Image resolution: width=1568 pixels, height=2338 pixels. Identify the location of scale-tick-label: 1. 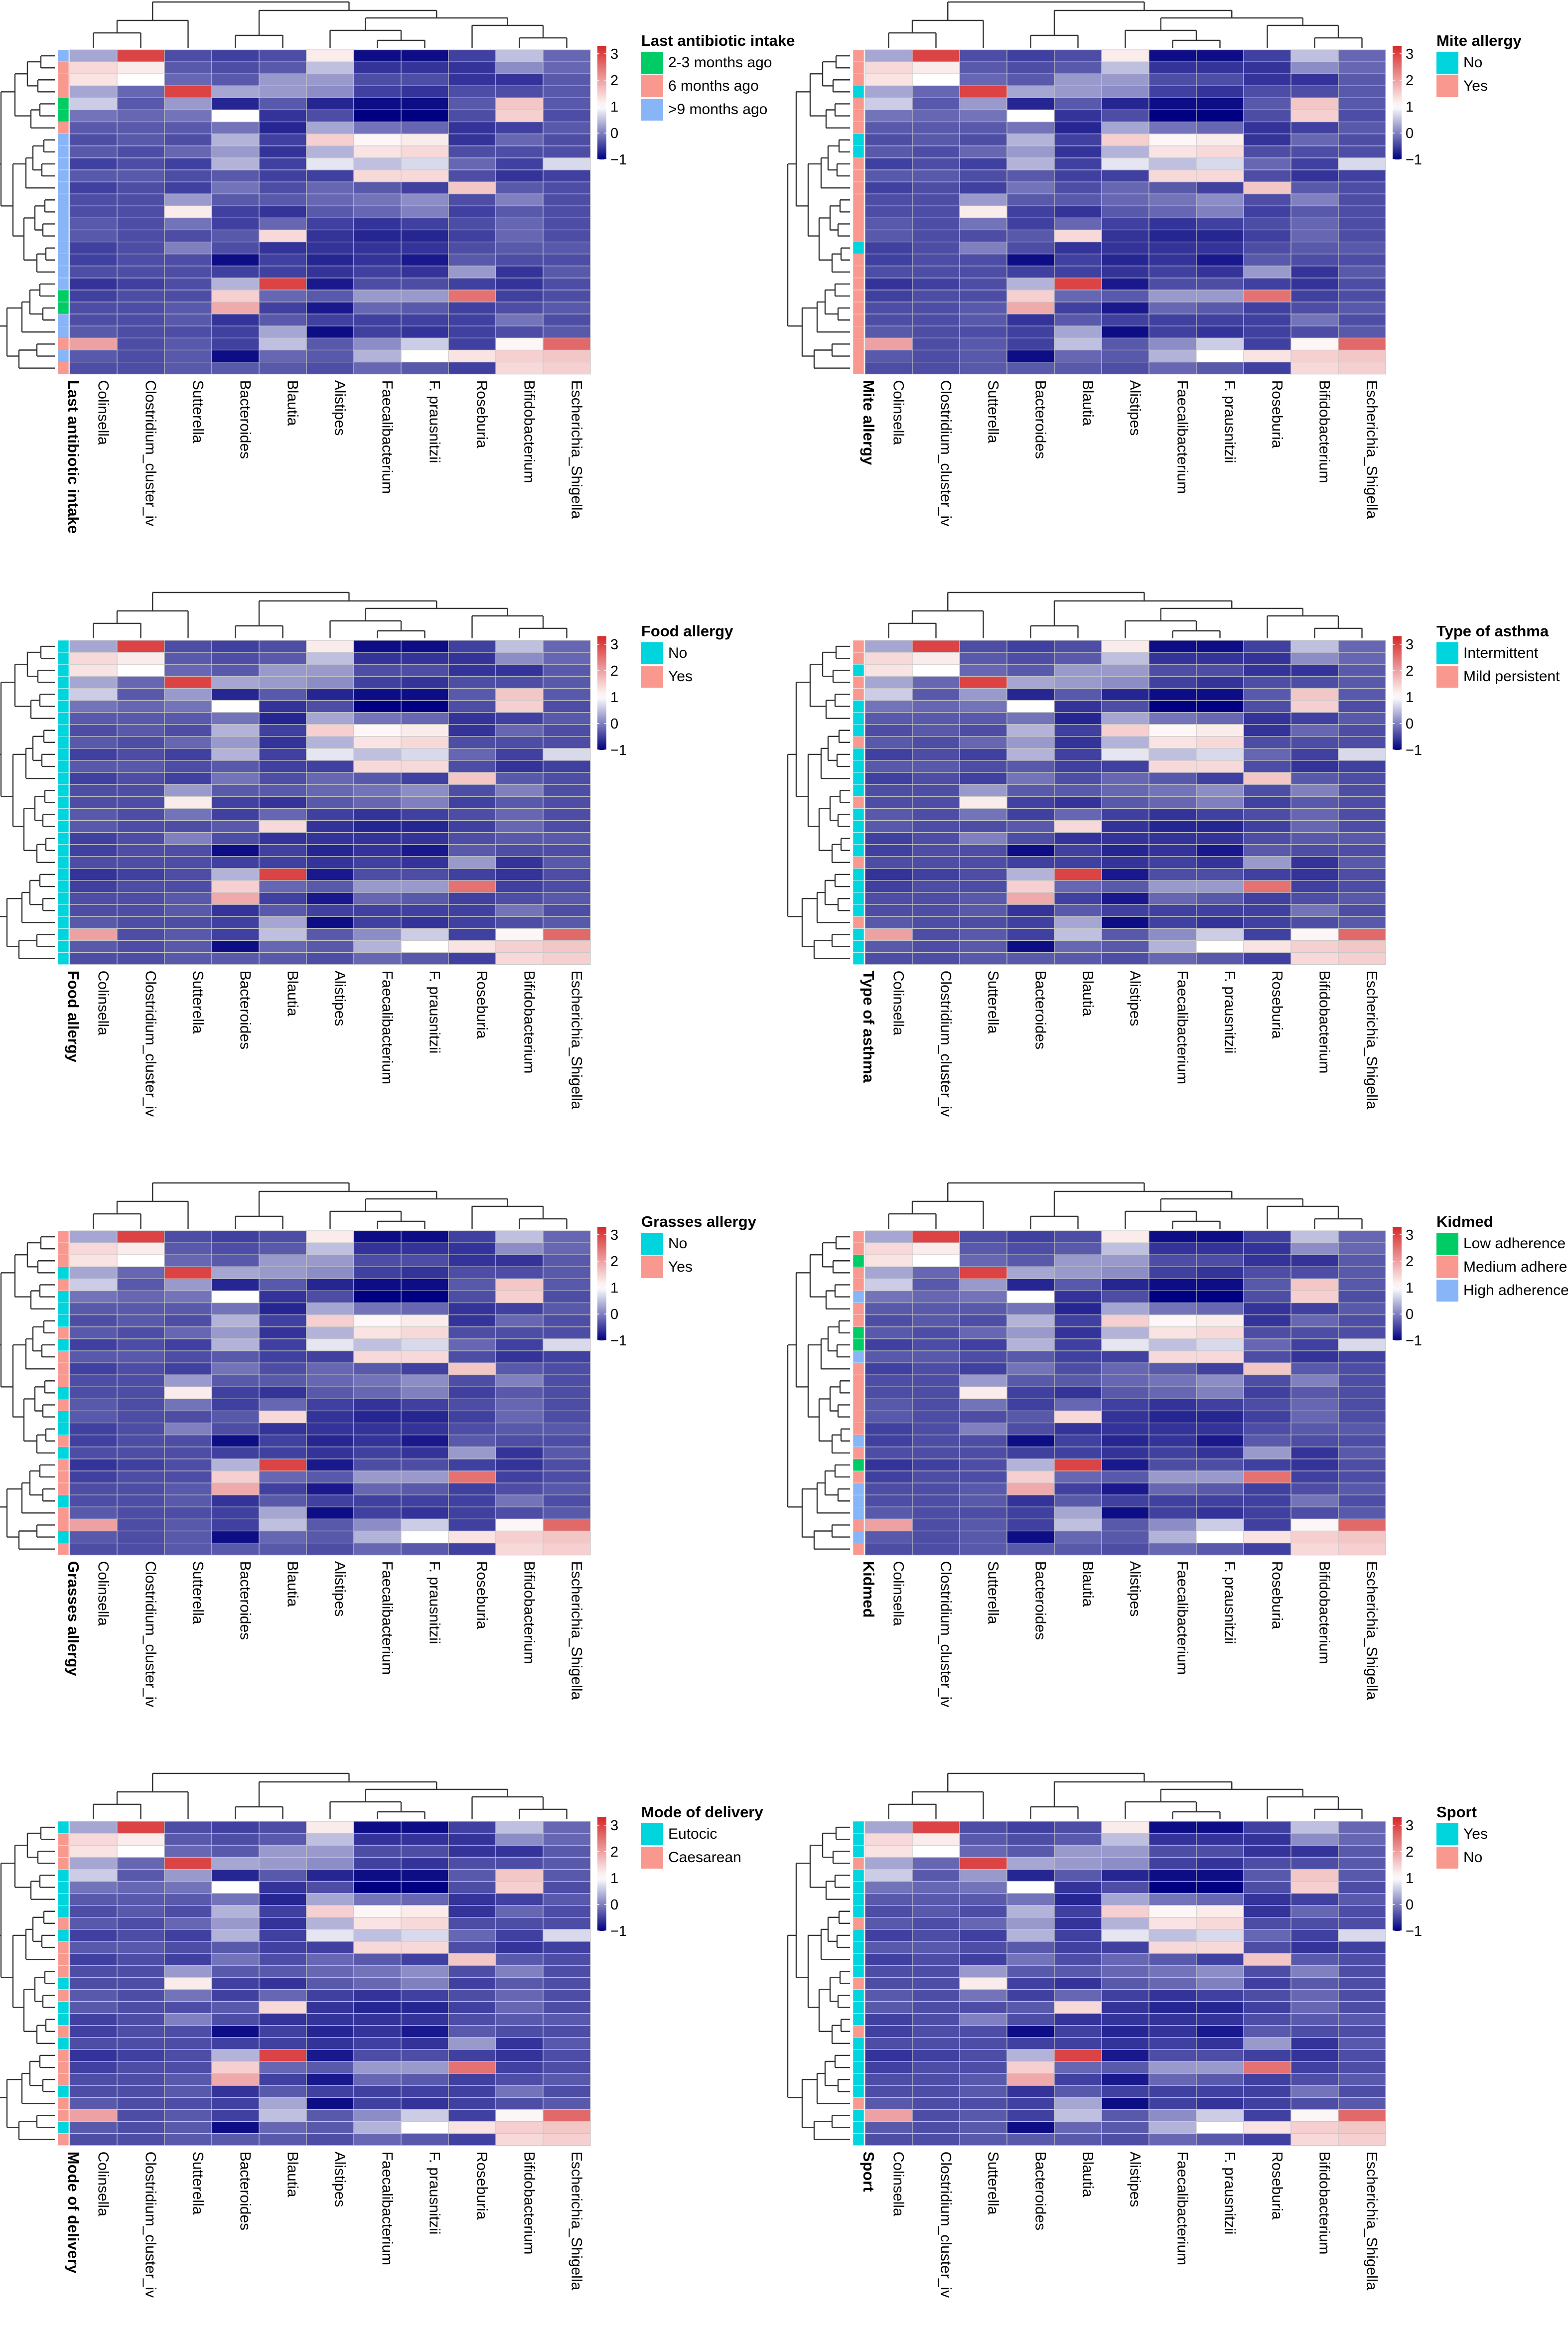
(614, 1288).